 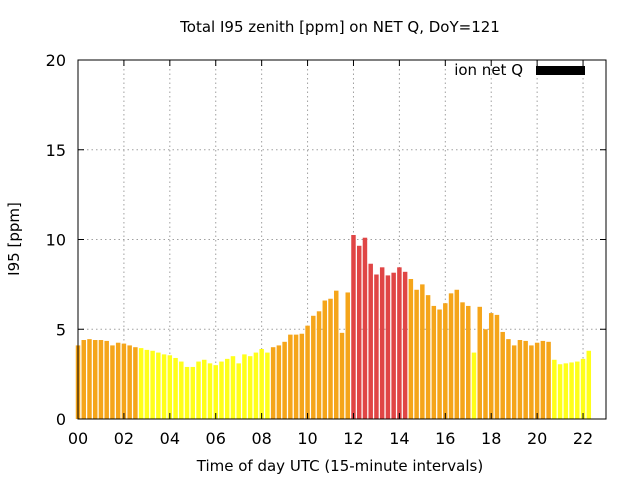 I want to click on x-tick-label: 12, so click(x=353, y=438).